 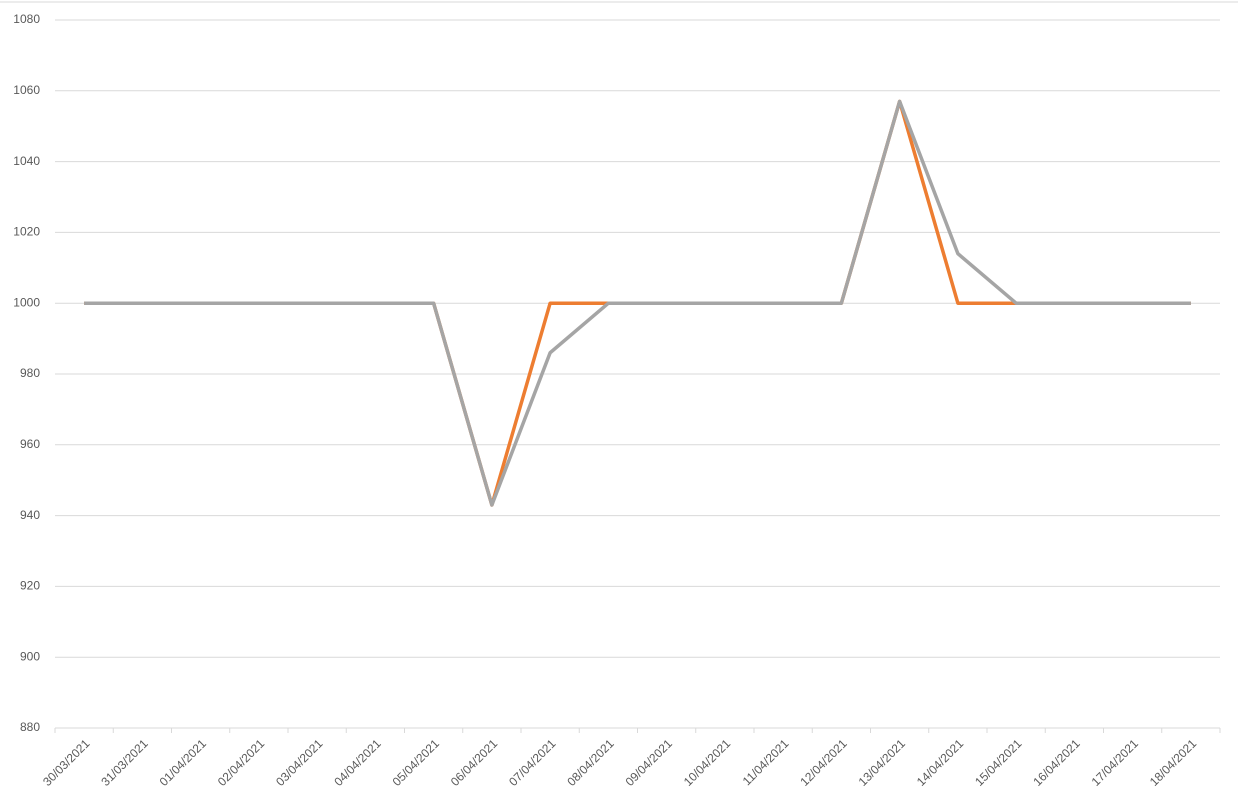 I want to click on y-tick-label: 1060, so click(x=26, y=90).